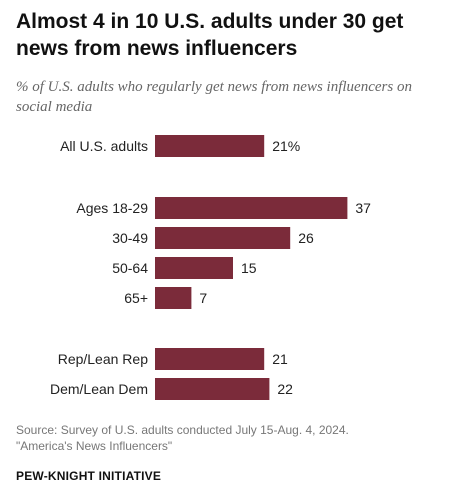  I want to click on category-label: Ages 18-29, so click(112, 208).